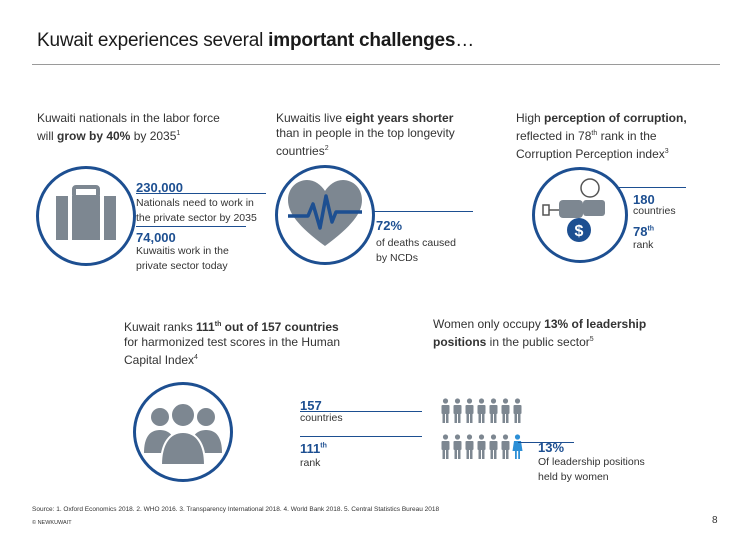  Describe the element at coordinates (86, 212) in the screenshot. I see `briefcase-icon` at that location.